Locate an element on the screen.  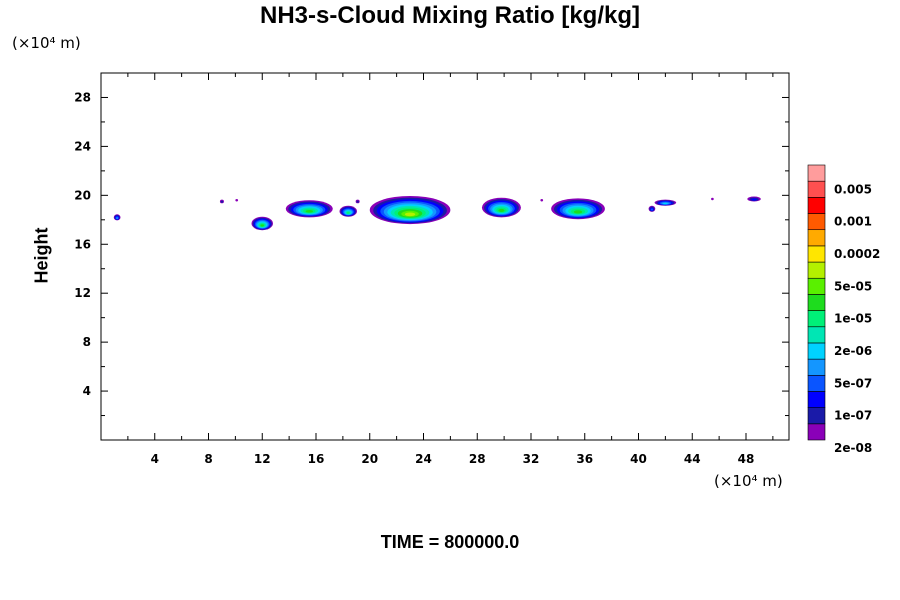
y-tick-label: 24 is located at coordinates (82, 146).